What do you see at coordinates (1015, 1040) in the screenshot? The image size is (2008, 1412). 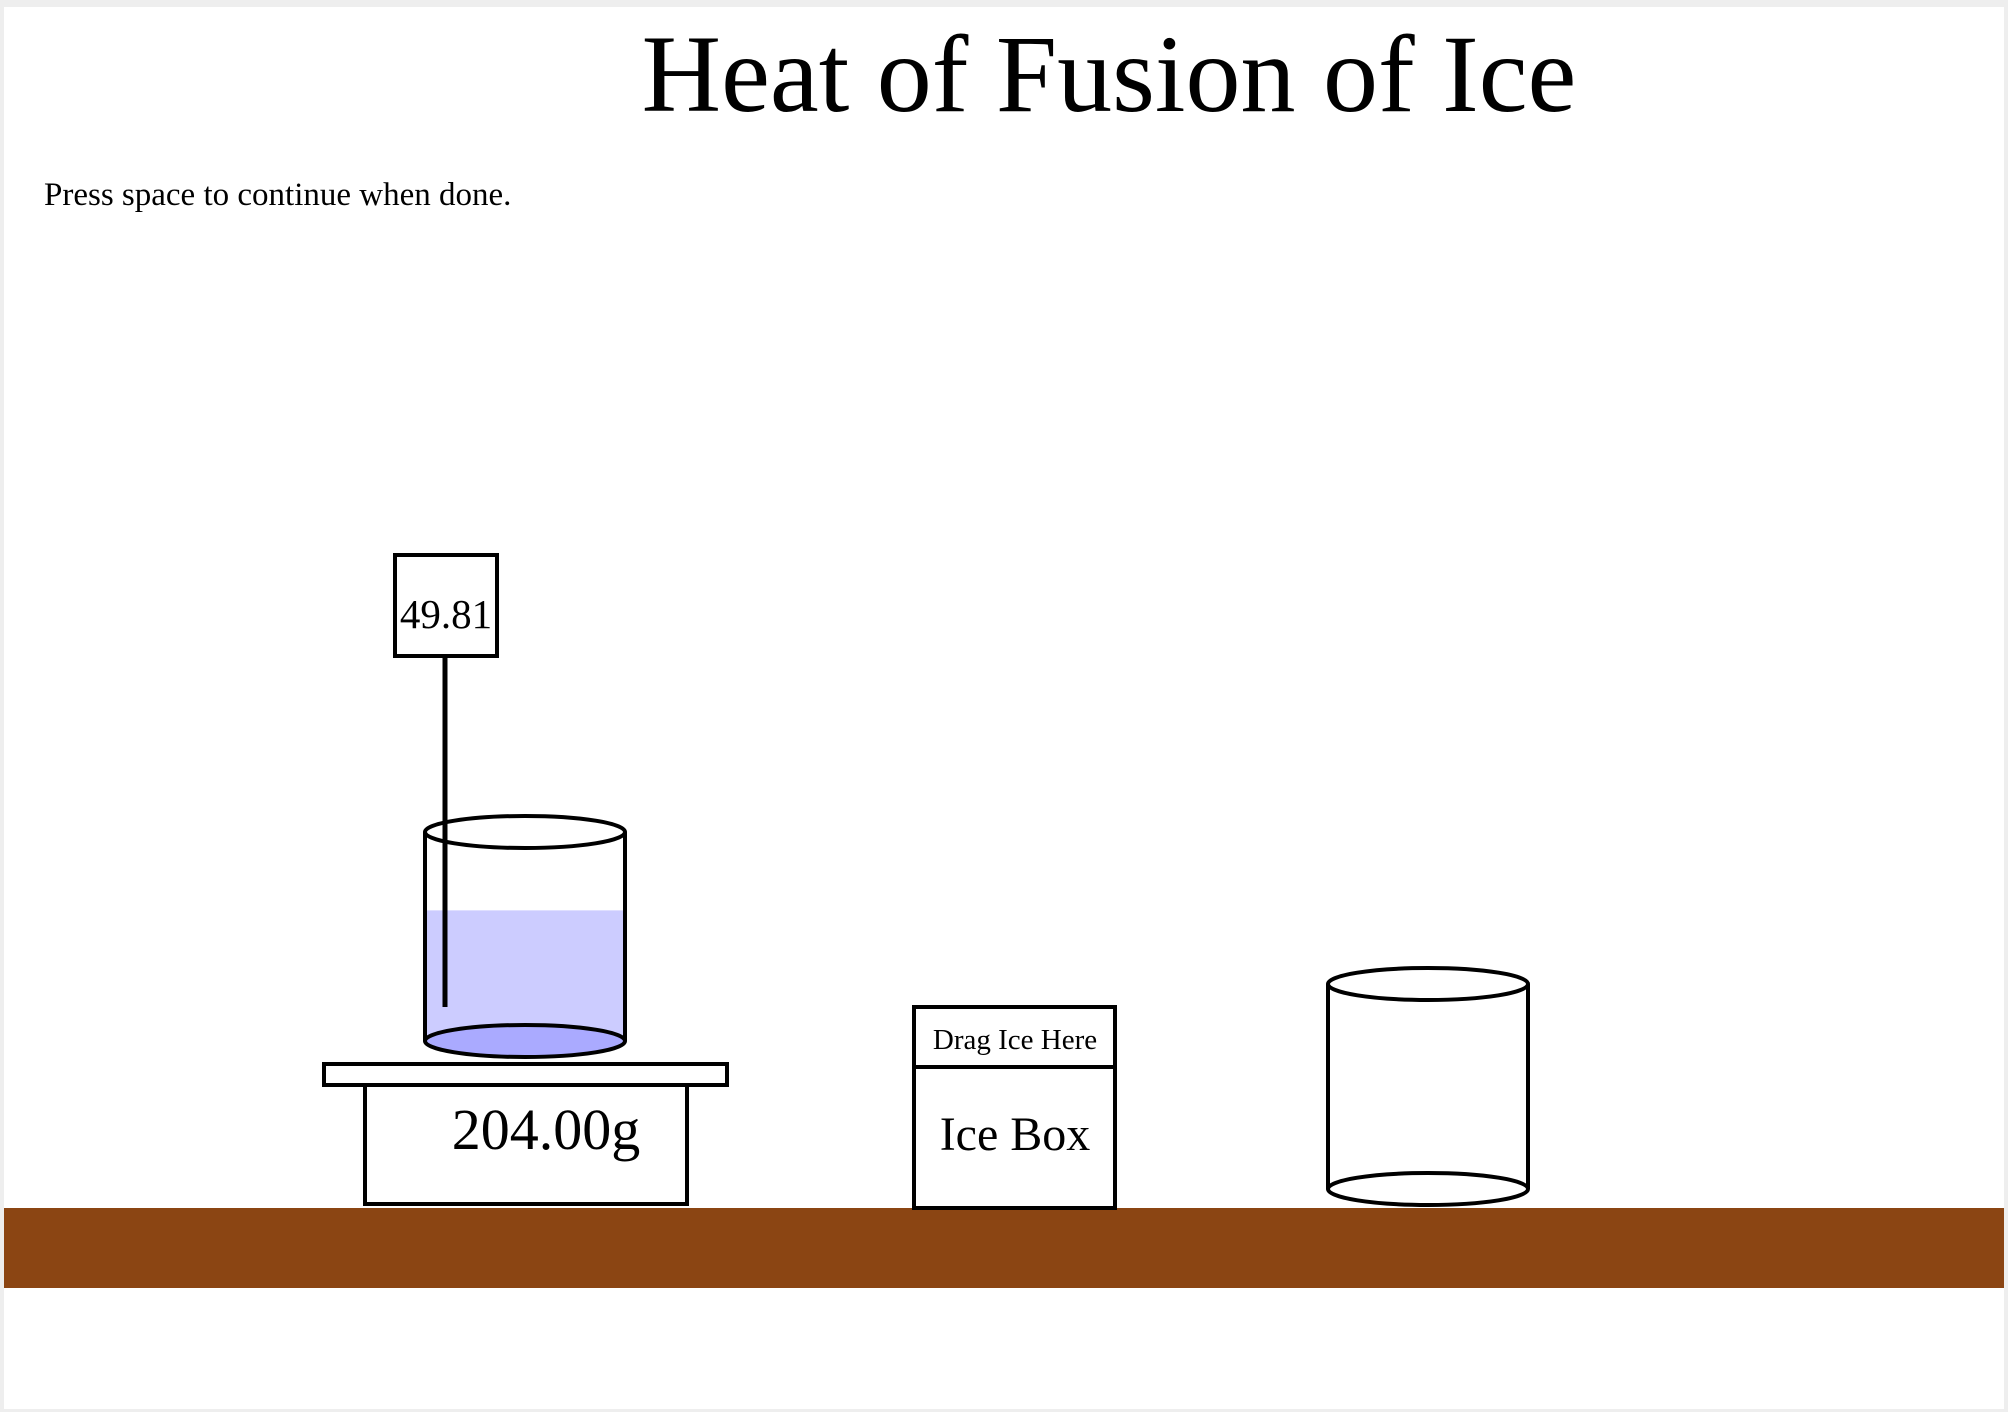 I see `ice-box-drop-label: Drag Ice Here` at bounding box center [1015, 1040].